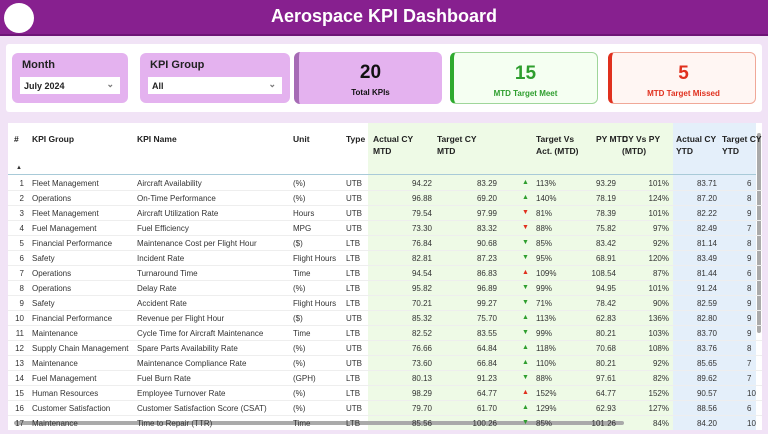 The width and height of the screenshot is (768, 434). What do you see at coordinates (658, 408) in the screenshot?
I see `cy-vs-py-cell: 127%` at bounding box center [658, 408].